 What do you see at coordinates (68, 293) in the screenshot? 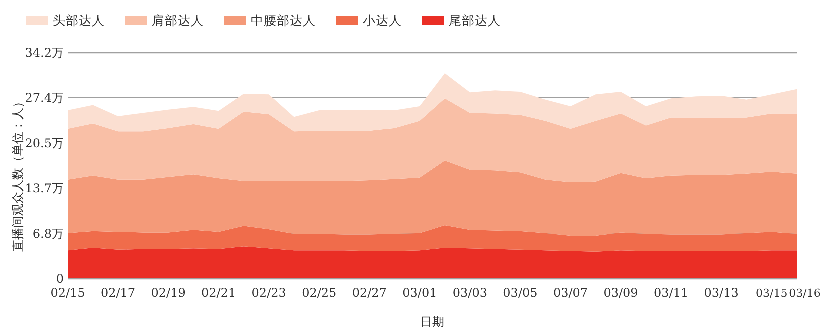
I see `x-tick-label: 02/15` at bounding box center [68, 293].